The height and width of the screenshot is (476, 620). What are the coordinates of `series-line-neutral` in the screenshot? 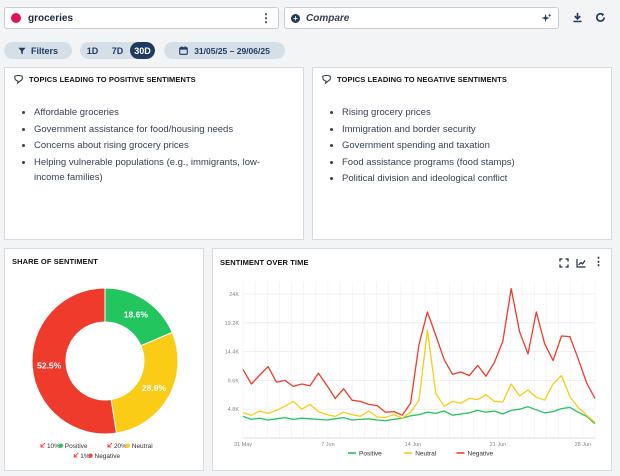 It's located at (419, 376).